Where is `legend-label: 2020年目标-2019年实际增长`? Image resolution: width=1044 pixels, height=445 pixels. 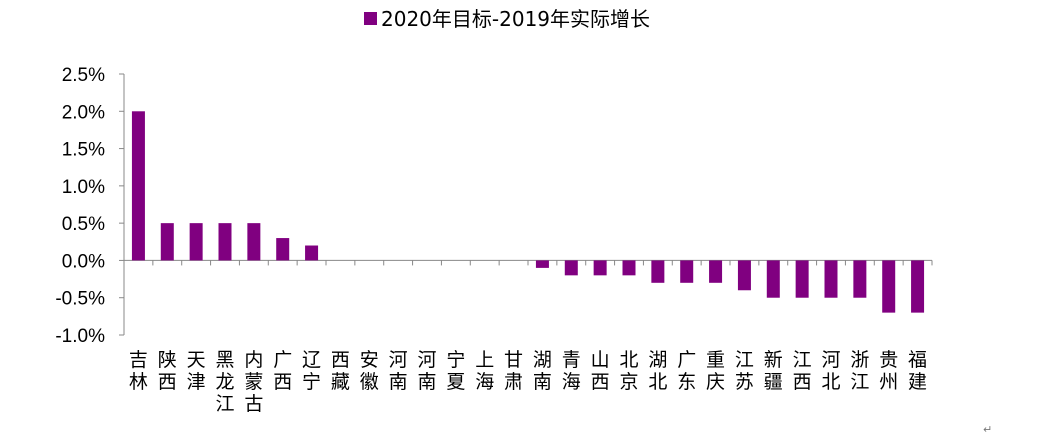 legend-label: 2020年目标-2019年实际增长 is located at coordinates (515, 19).